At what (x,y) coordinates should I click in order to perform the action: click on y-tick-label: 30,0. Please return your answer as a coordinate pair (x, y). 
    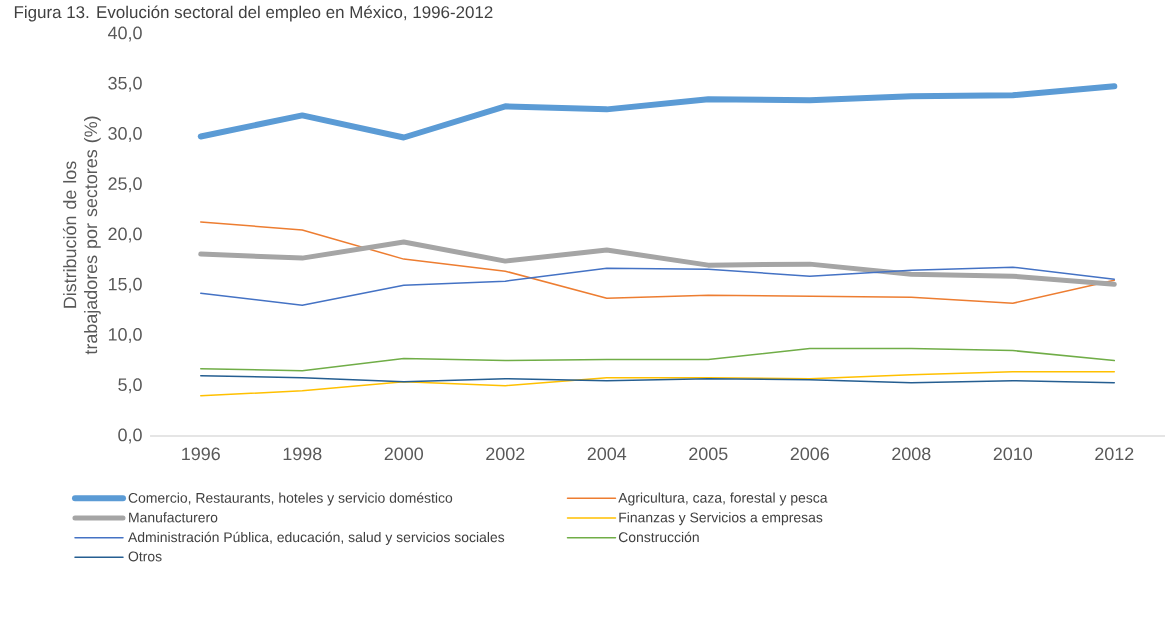
    Looking at the image, I should click on (125, 134).